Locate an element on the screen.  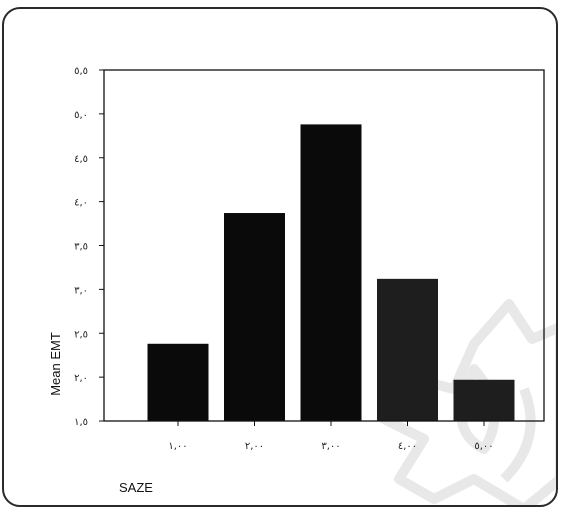
y-tick-label: ٤,٠ is located at coordinates (81, 203).